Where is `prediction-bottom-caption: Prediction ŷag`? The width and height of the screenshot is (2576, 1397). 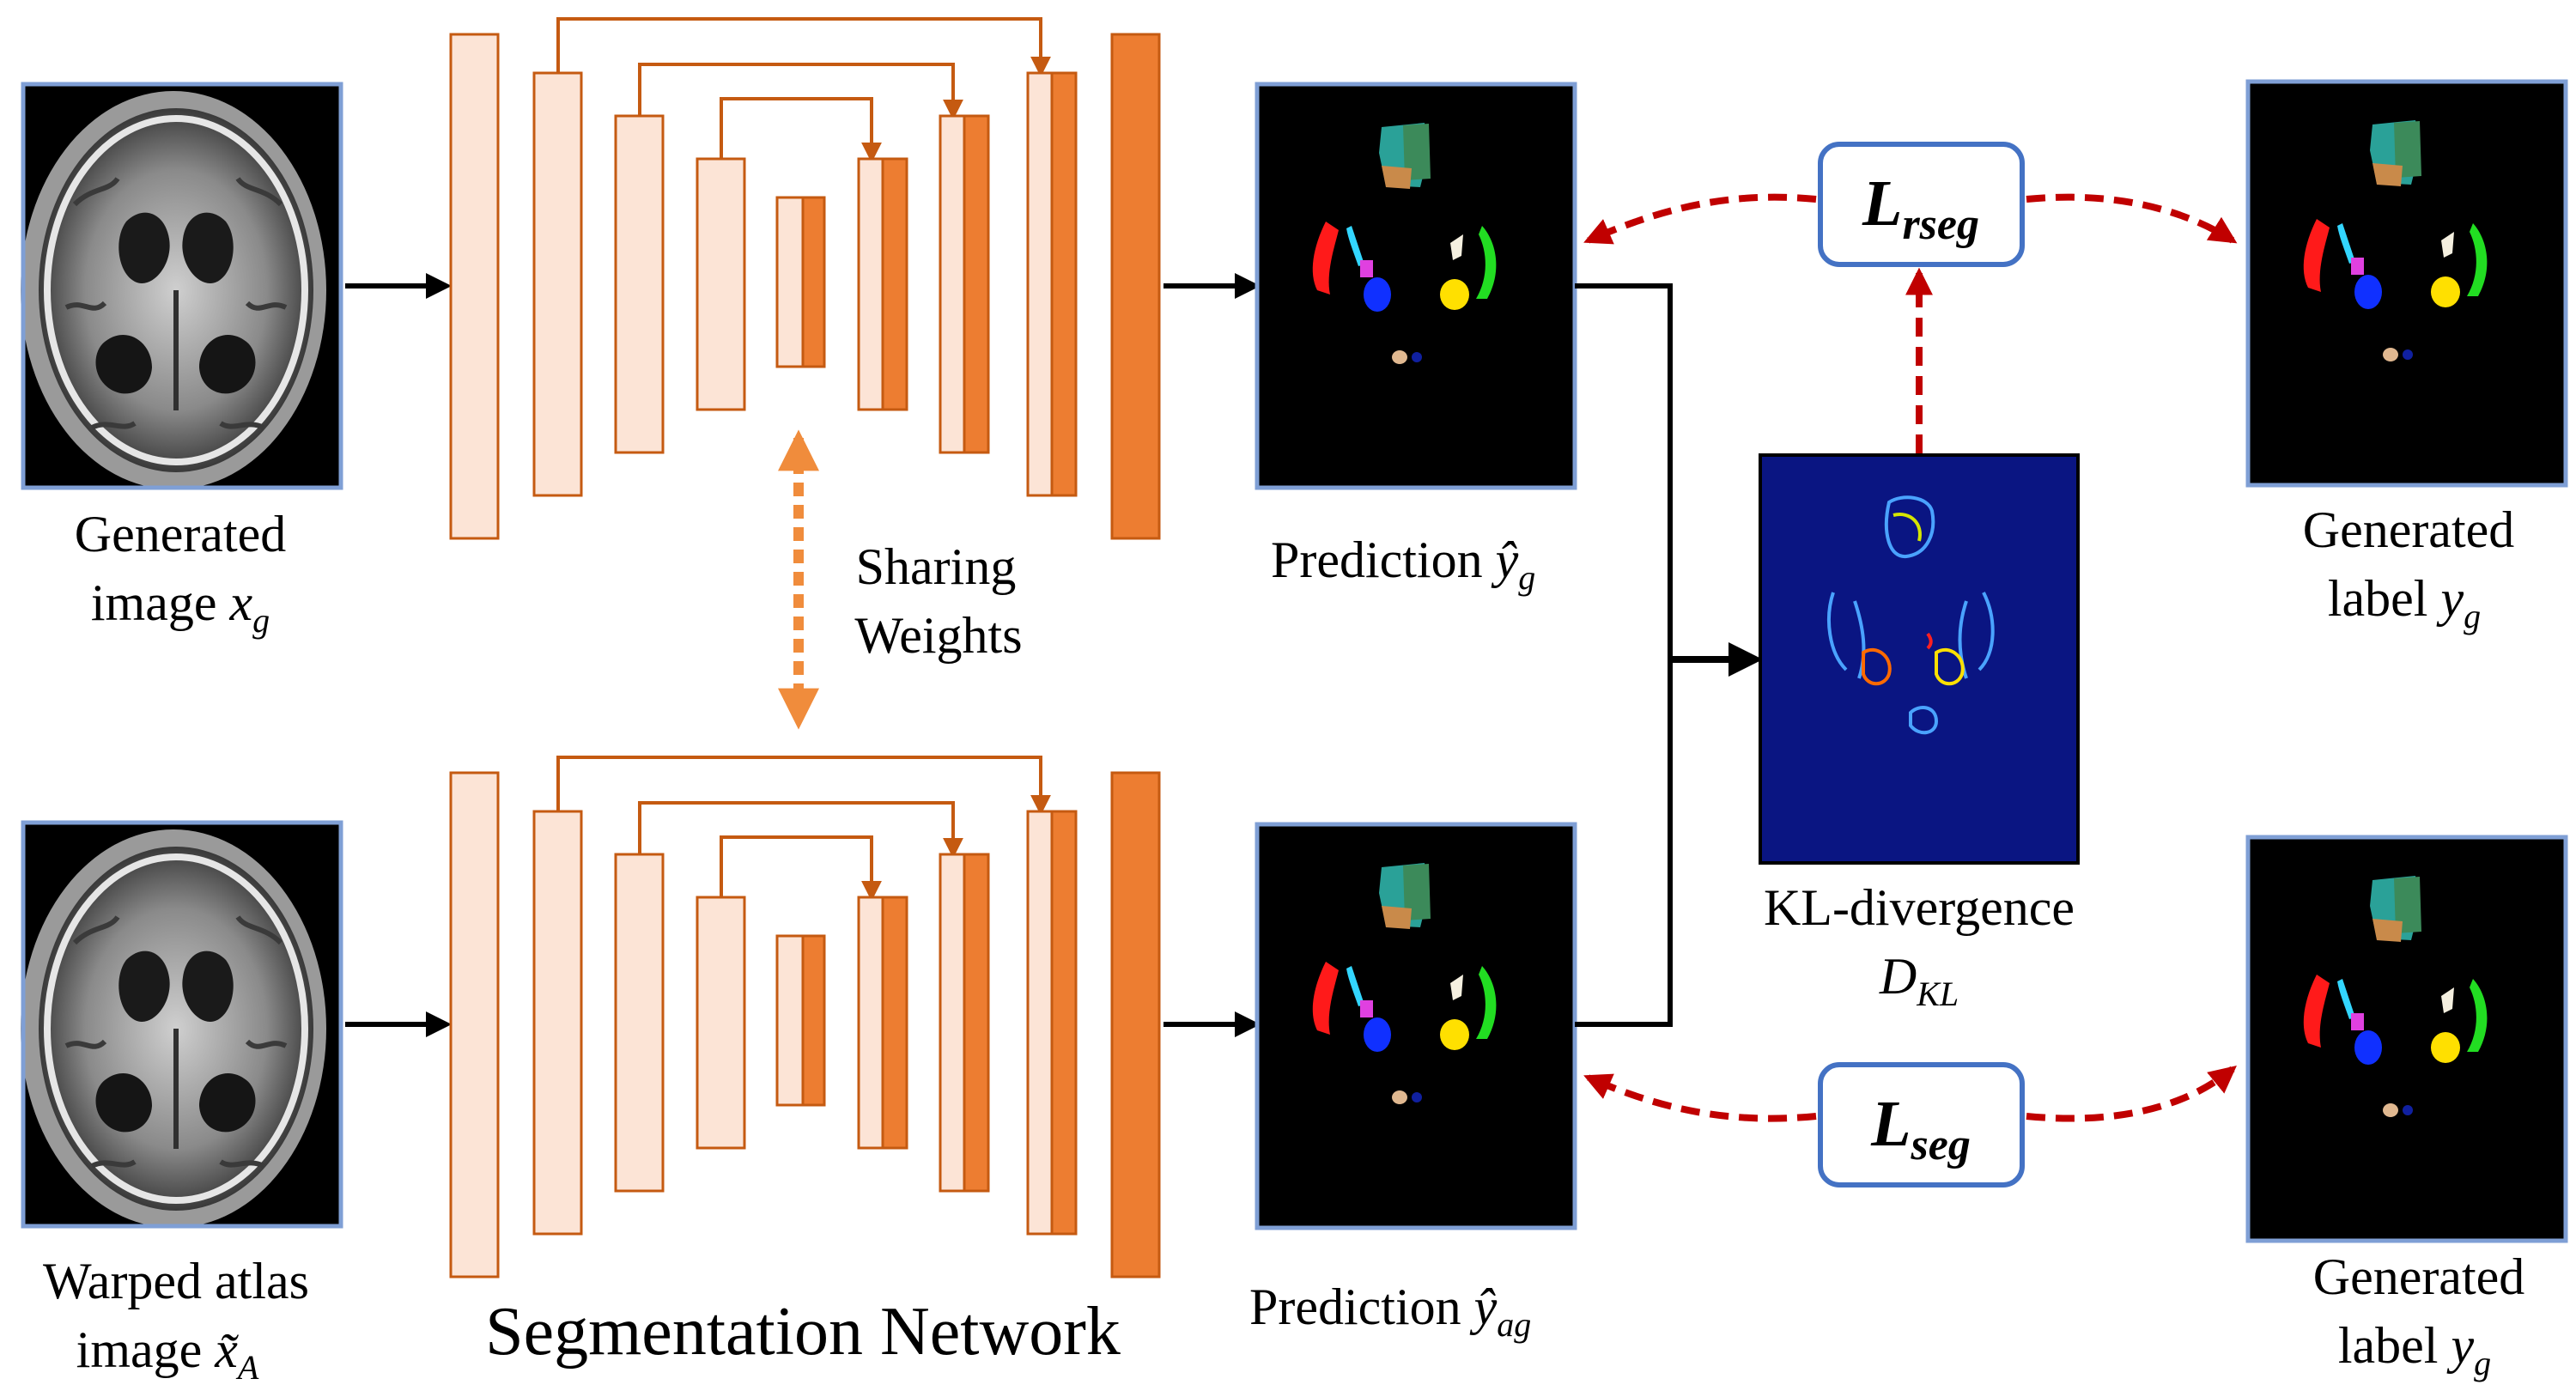
prediction-bottom-caption: Prediction ŷag is located at coordinates (1390, 1311).